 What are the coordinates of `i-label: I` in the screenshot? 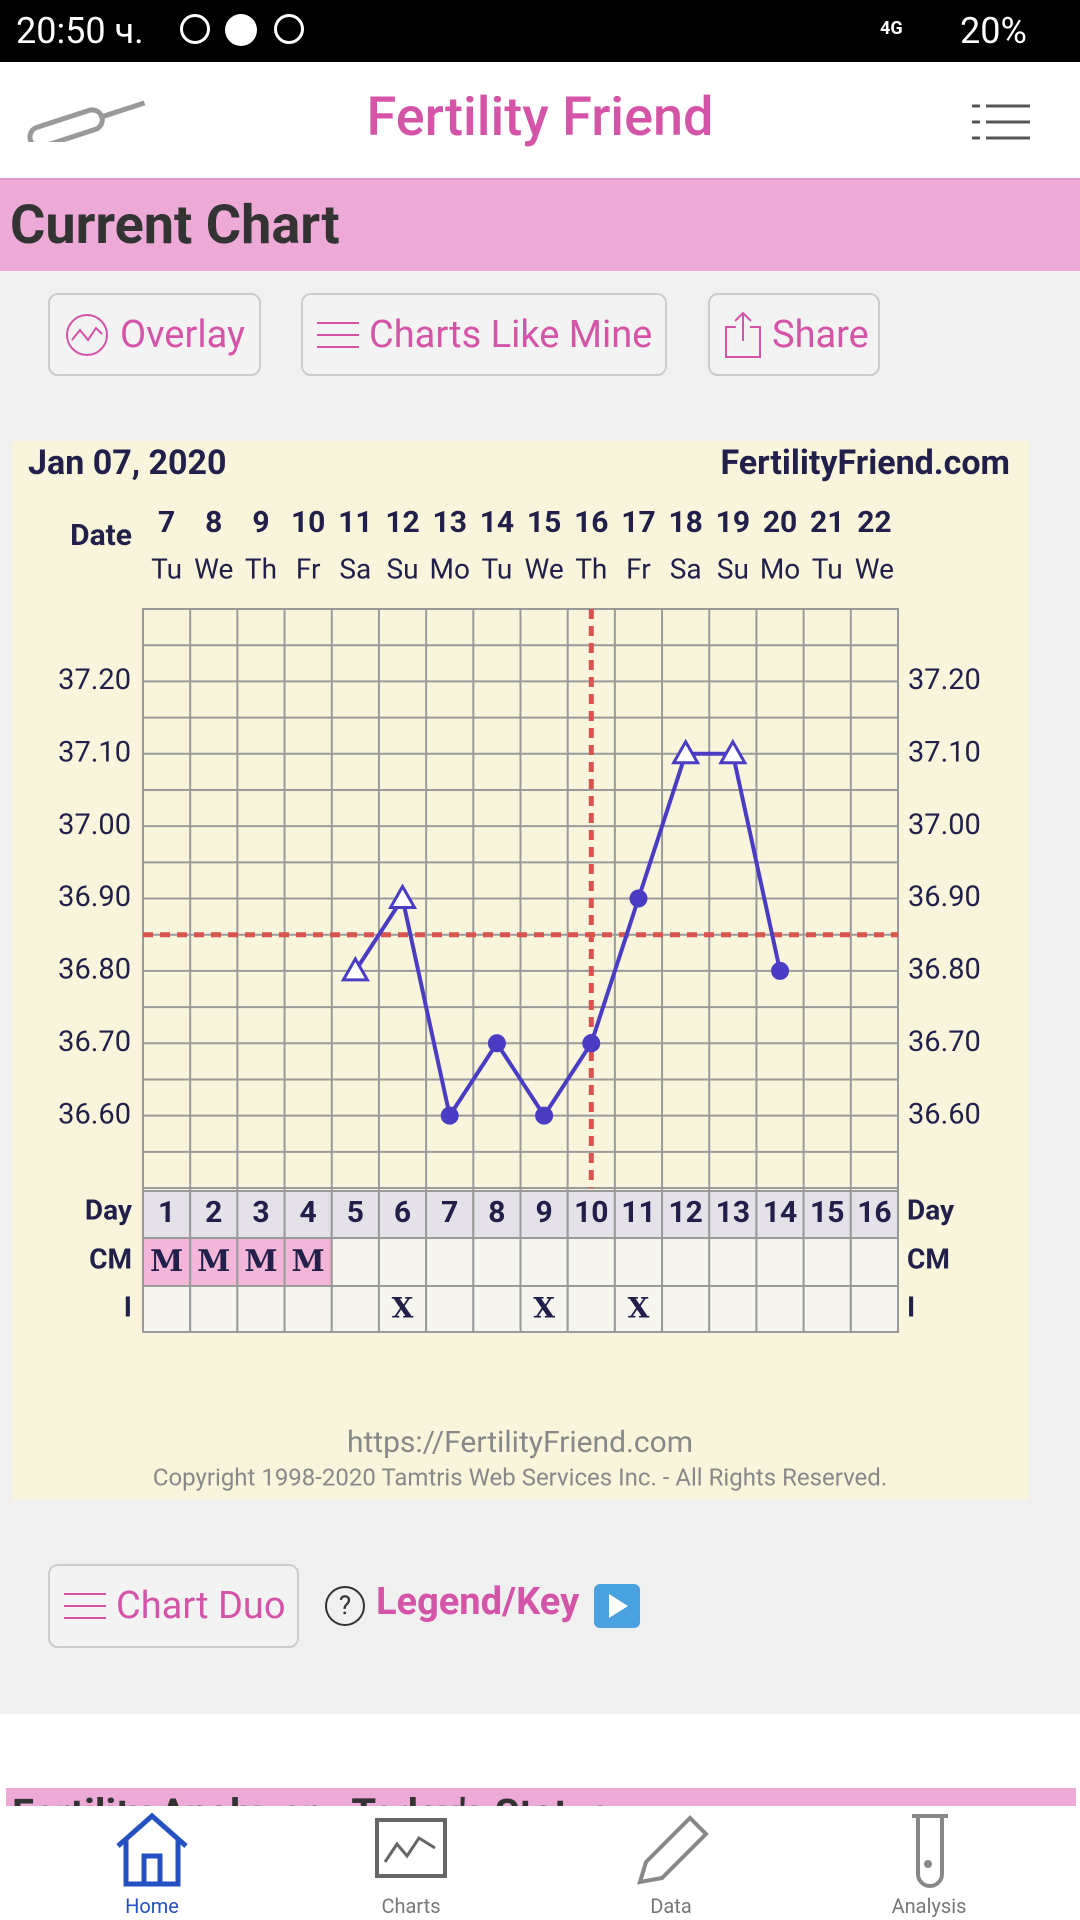 It's located at (128, 1306).